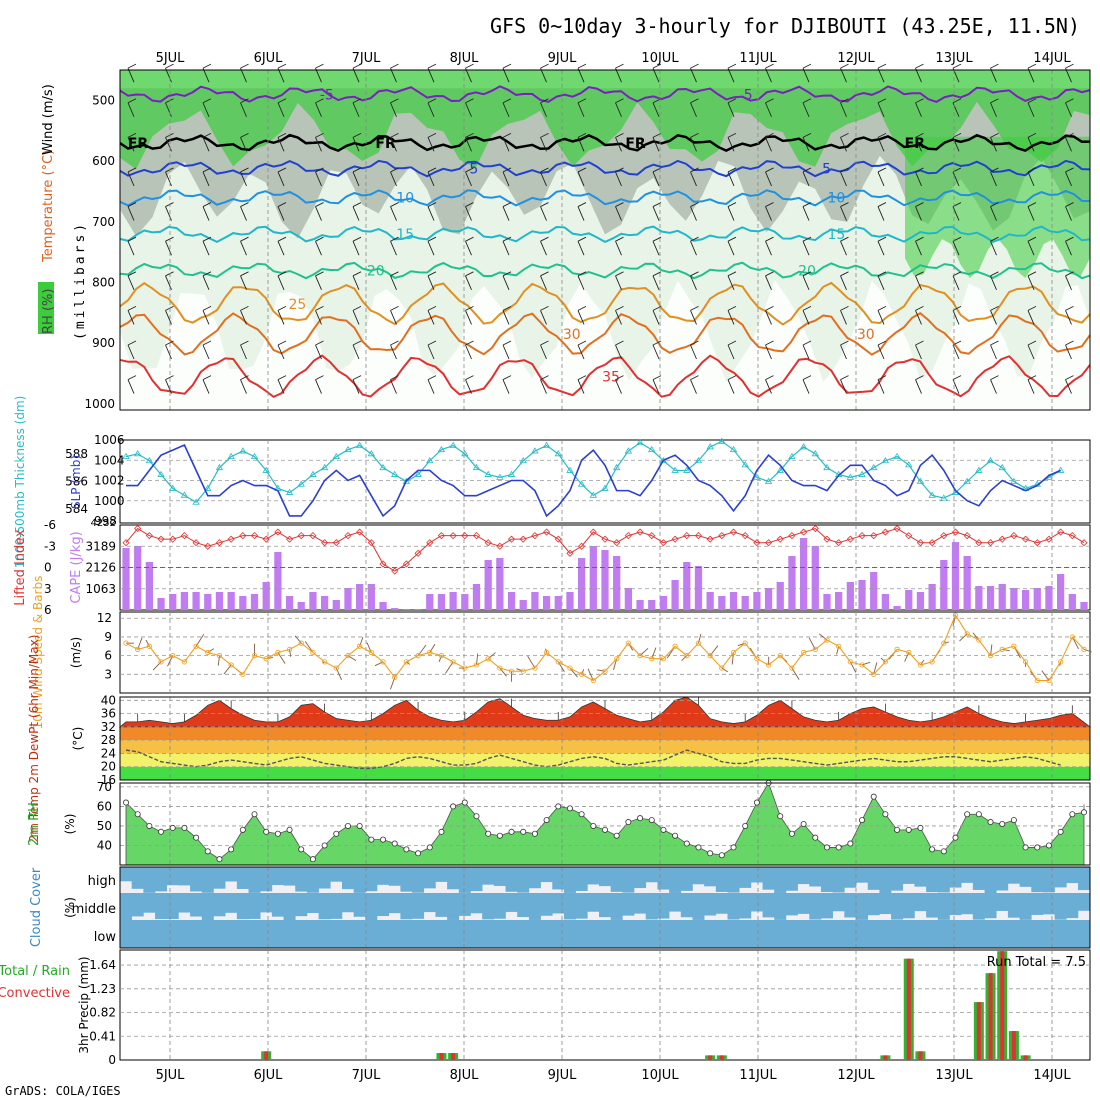  Describe the element at coordinates (605, 345) in the screenshot. I see `dry-lower-layer` at that location.